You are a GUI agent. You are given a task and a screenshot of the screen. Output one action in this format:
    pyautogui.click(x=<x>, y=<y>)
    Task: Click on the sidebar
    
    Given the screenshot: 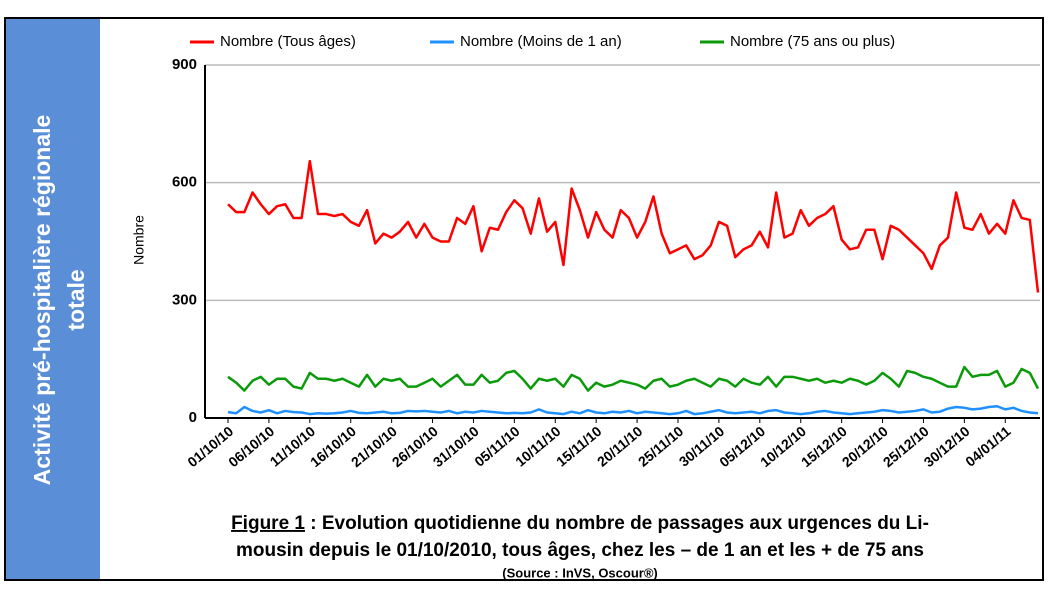 What is the action you would take?
    pyautogui.click(x=53, y=299)
    